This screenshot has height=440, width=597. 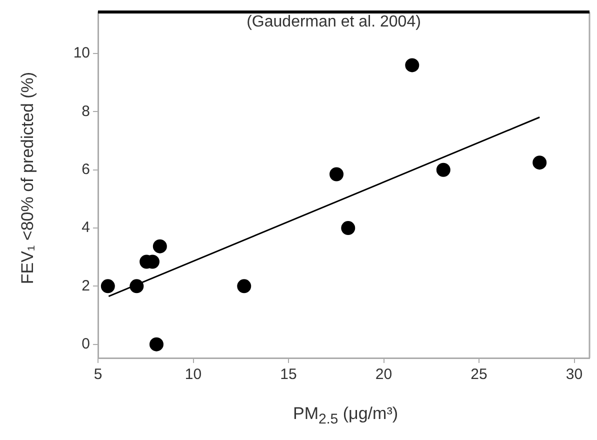 What do you see at coordinates (86, 343) in the screenshot?
I see `y-tick-label: 0` at bounding box center [86, 343].